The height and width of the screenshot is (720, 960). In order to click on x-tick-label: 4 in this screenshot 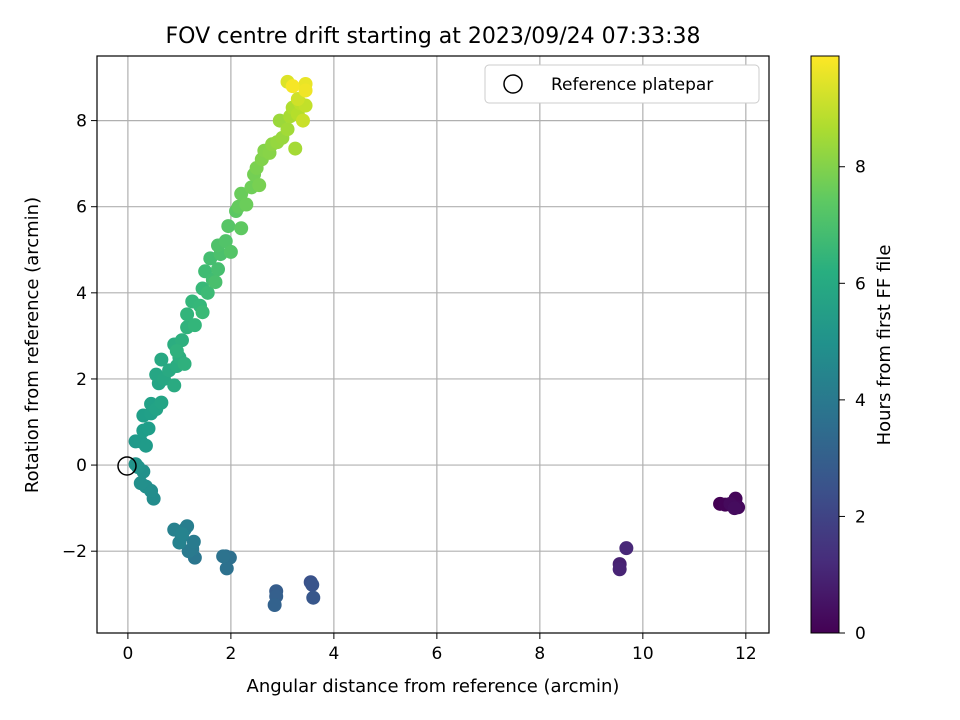, I will do `click(333, 654)`.